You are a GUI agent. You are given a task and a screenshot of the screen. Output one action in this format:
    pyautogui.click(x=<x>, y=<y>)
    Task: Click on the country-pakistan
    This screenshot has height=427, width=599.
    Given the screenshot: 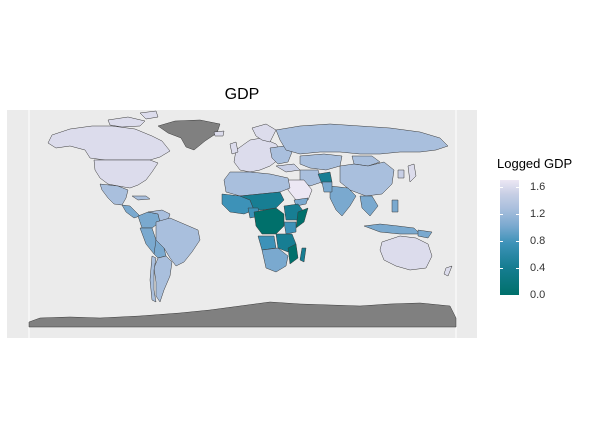 What is the action you would take?
    pyautogui.click(x=327, y=187)
    